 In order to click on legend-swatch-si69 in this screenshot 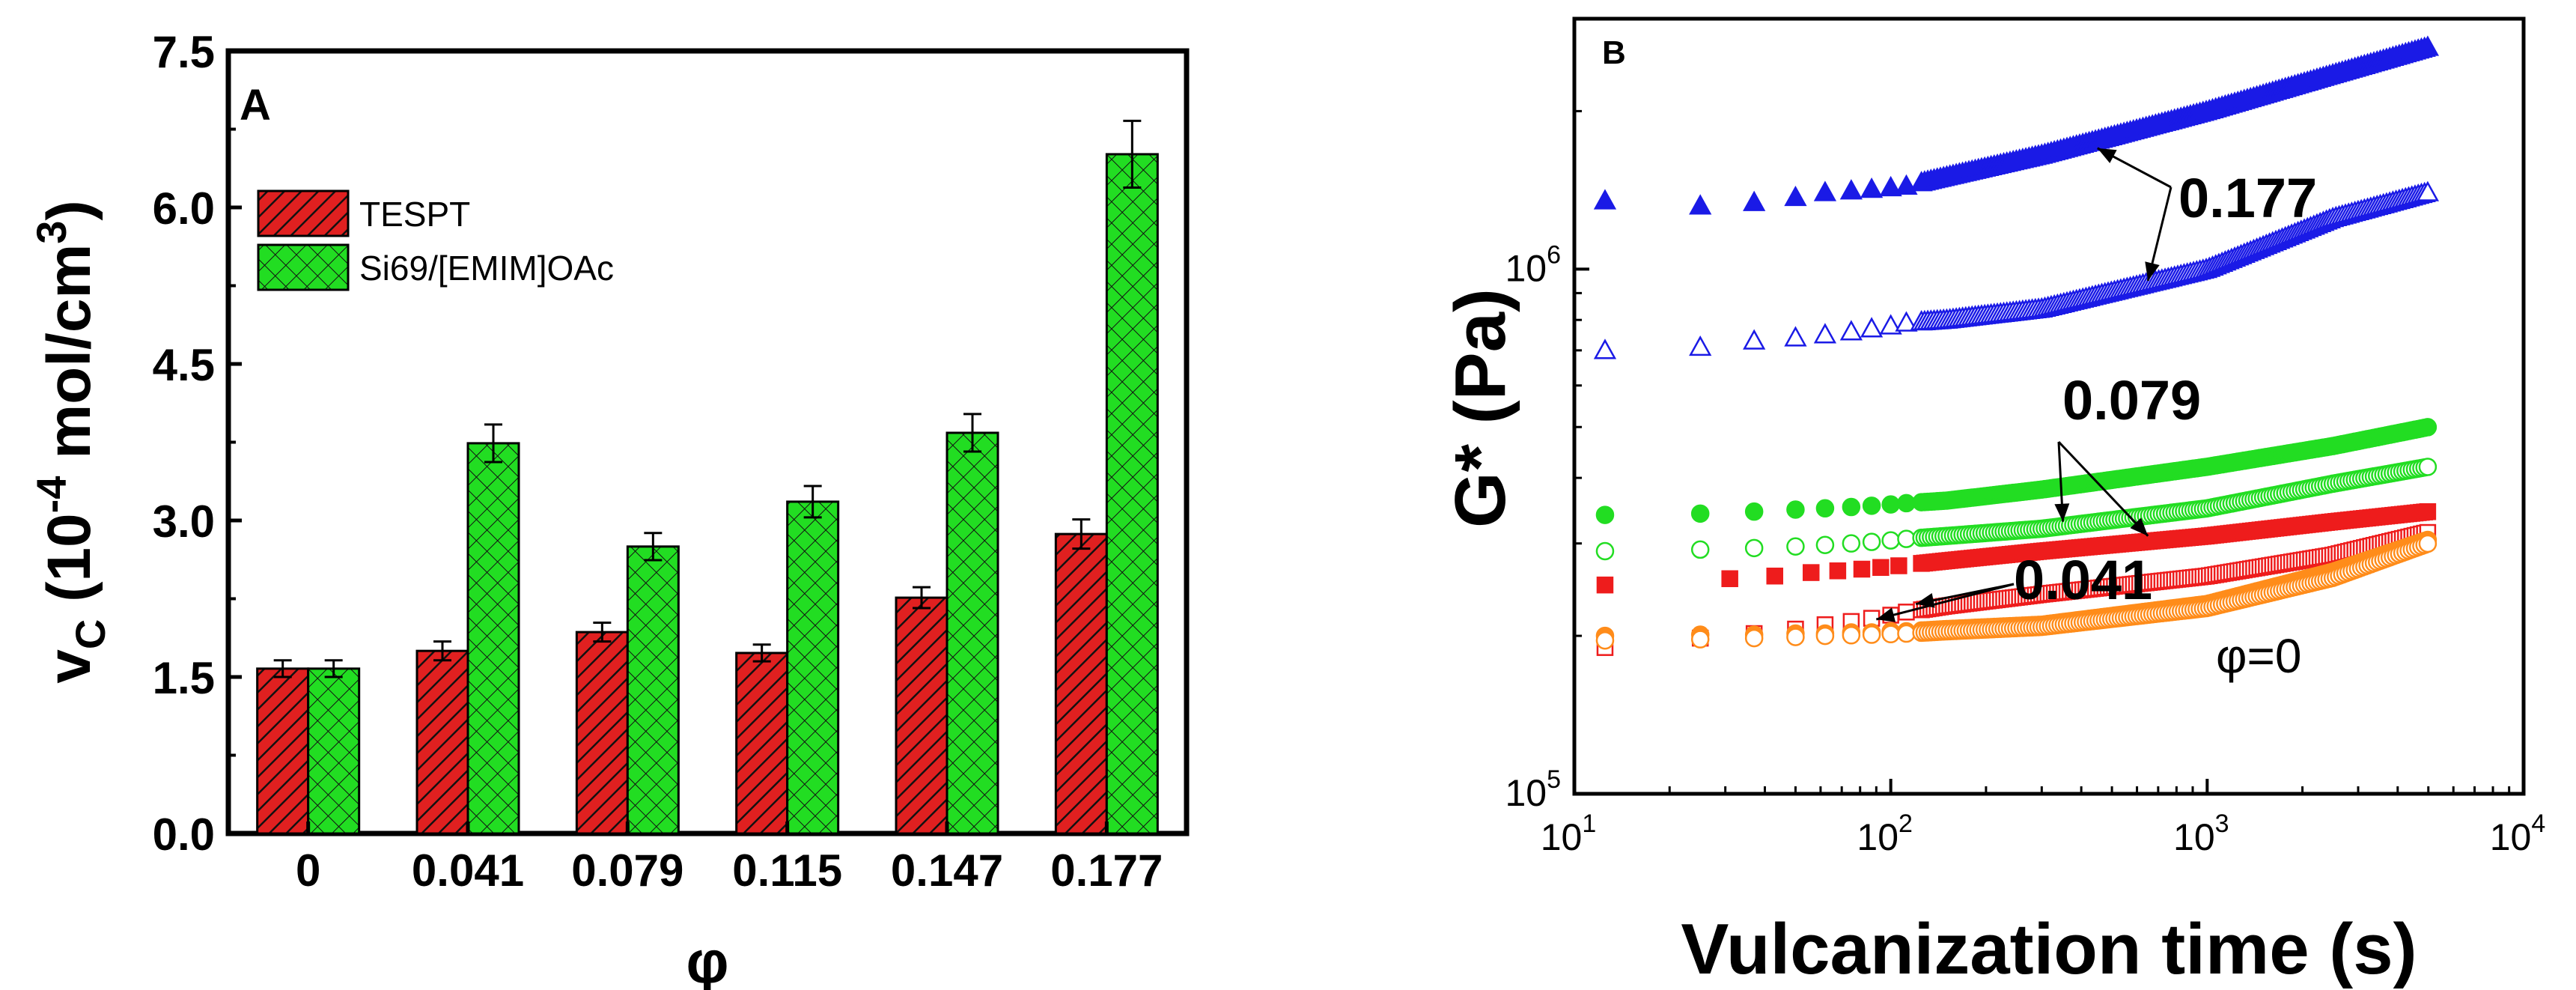, I will do `click(303, 267)`.